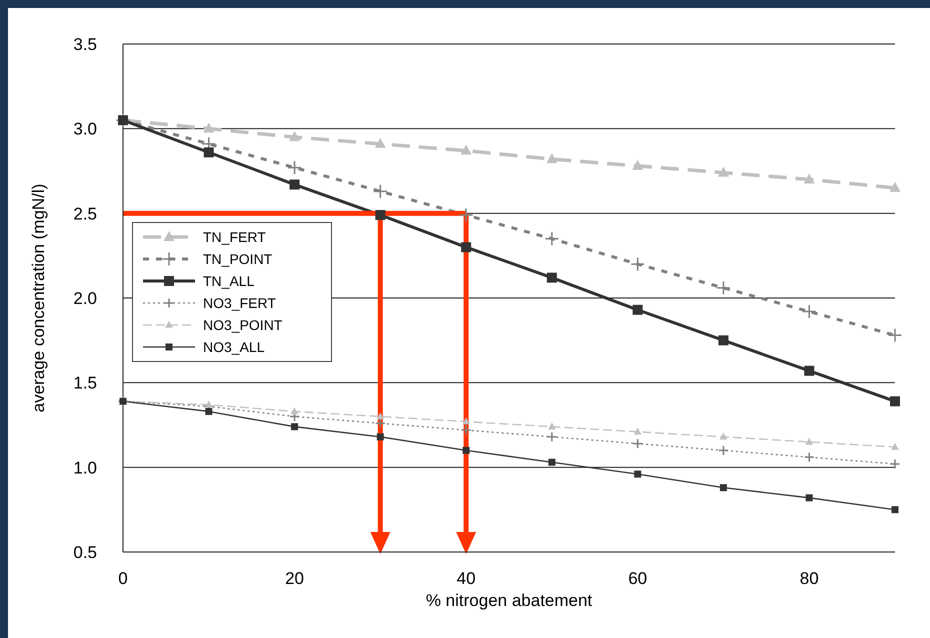  Describe the element at coordinates (638, 578) in the screenshot. I see `x-tick-label: 60` at that location.